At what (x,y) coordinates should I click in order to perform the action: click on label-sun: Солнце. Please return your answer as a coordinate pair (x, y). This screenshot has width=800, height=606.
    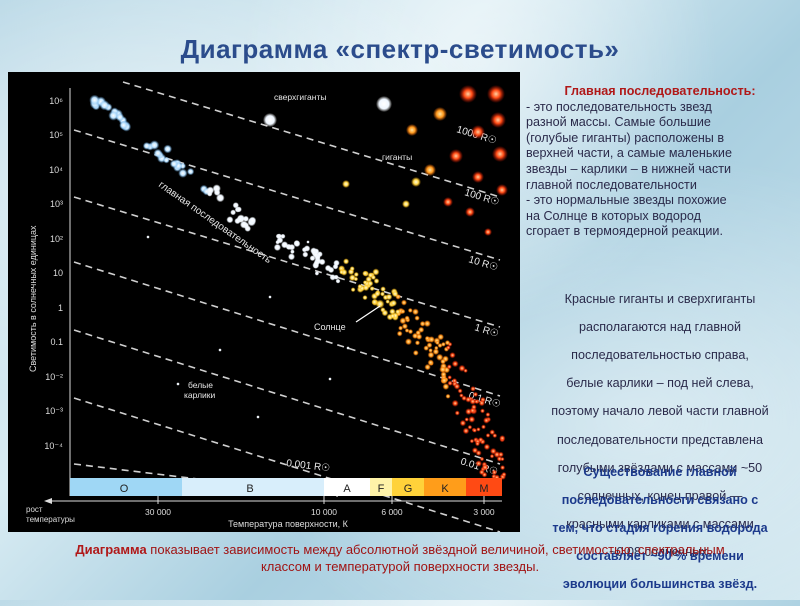
    Looking at the image, I should click on (330, 327).